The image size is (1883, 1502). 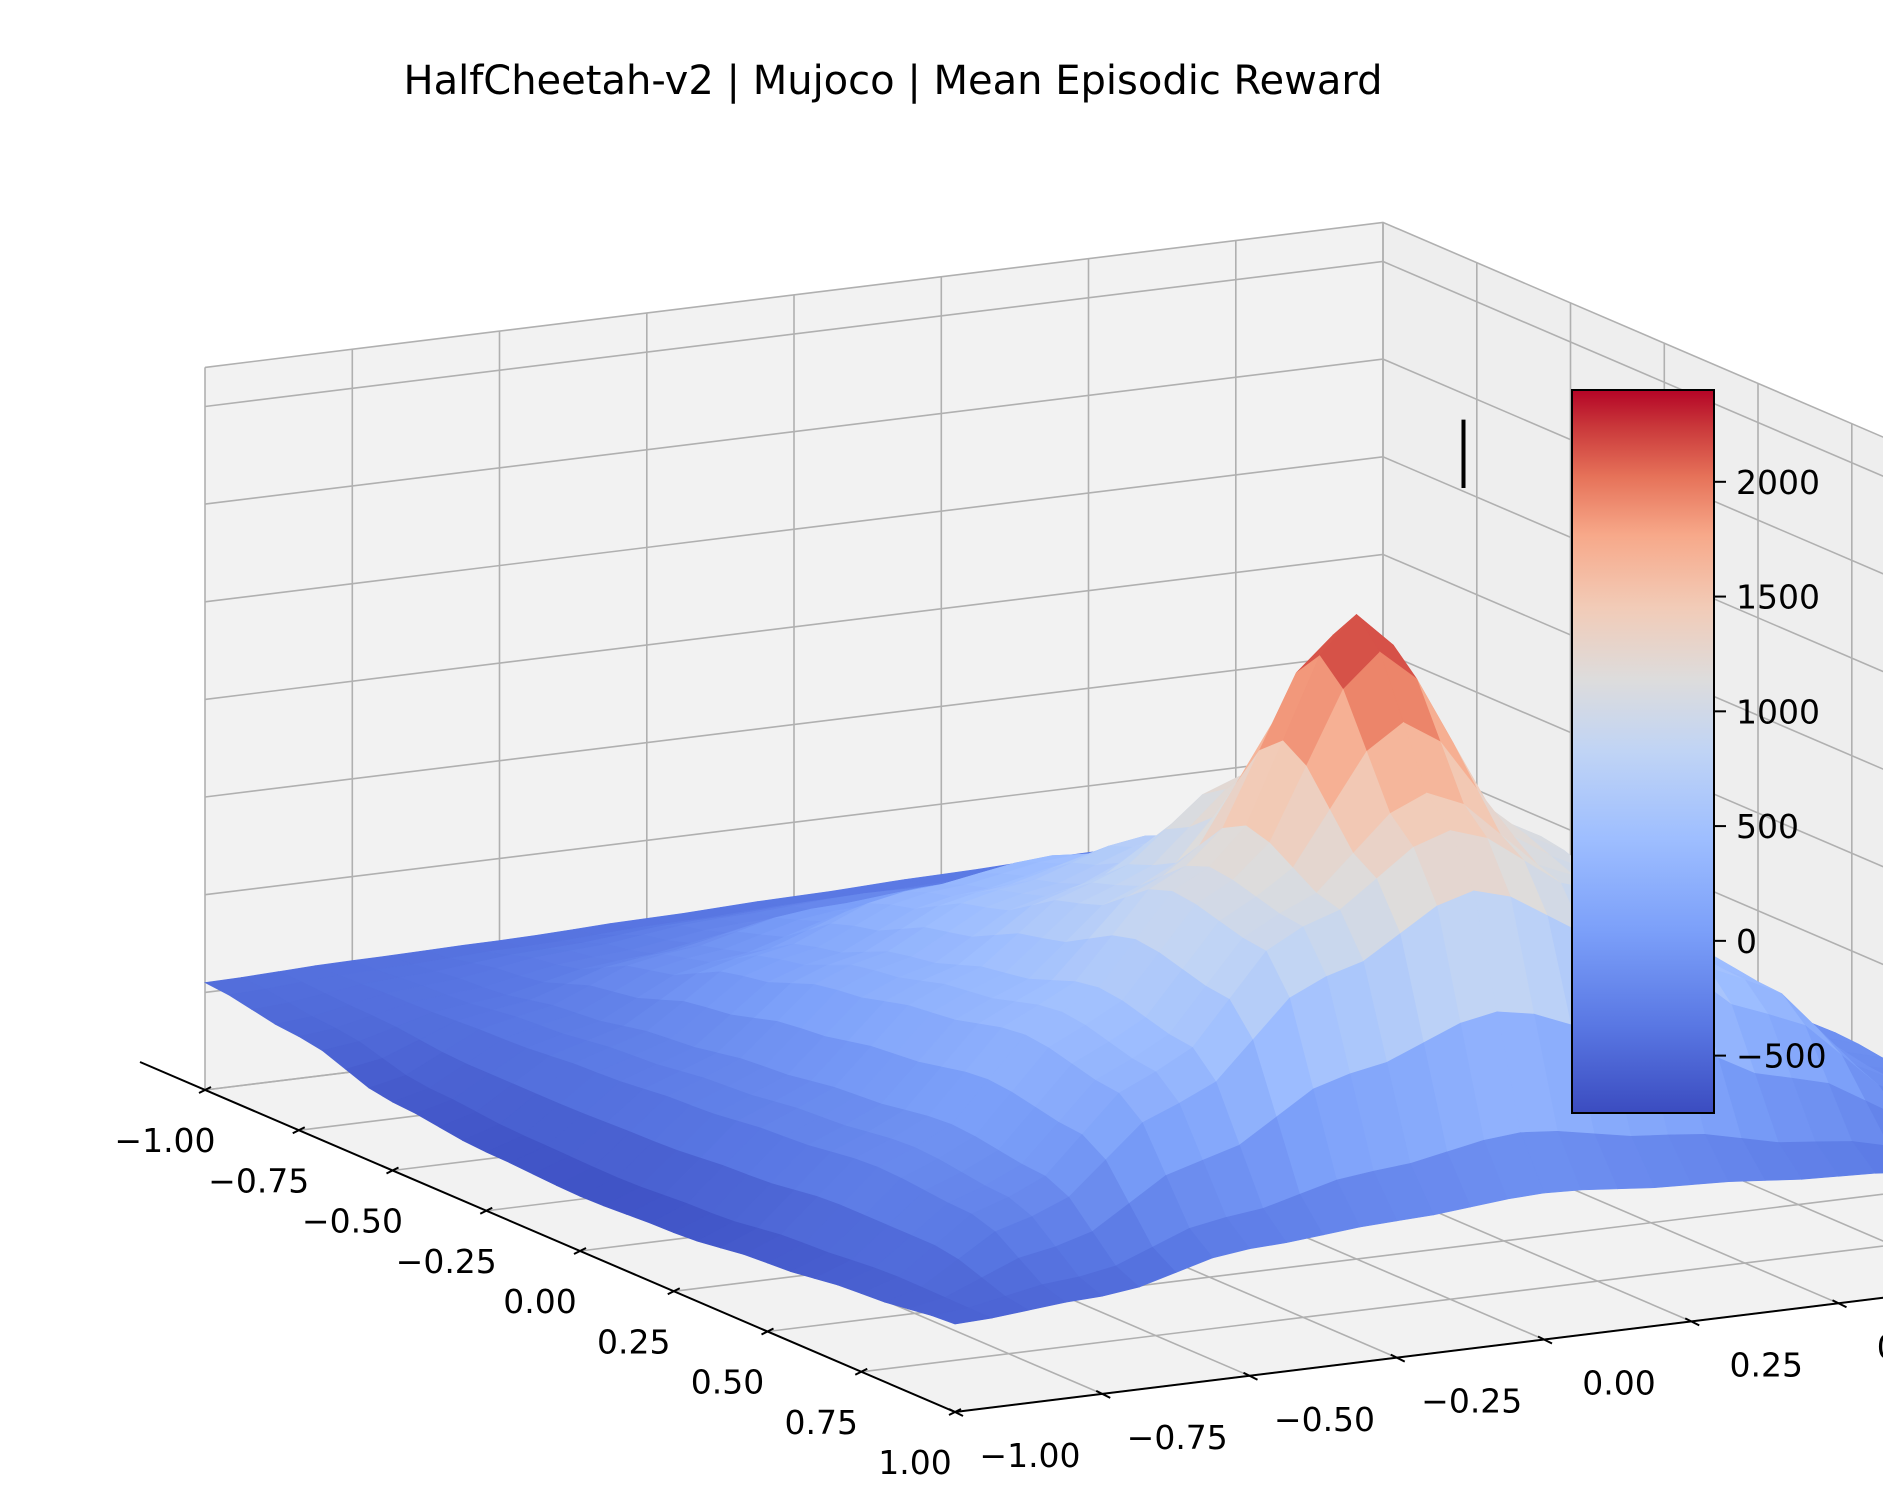 I want to click on pane-edge, so click(x=1043, y=329).